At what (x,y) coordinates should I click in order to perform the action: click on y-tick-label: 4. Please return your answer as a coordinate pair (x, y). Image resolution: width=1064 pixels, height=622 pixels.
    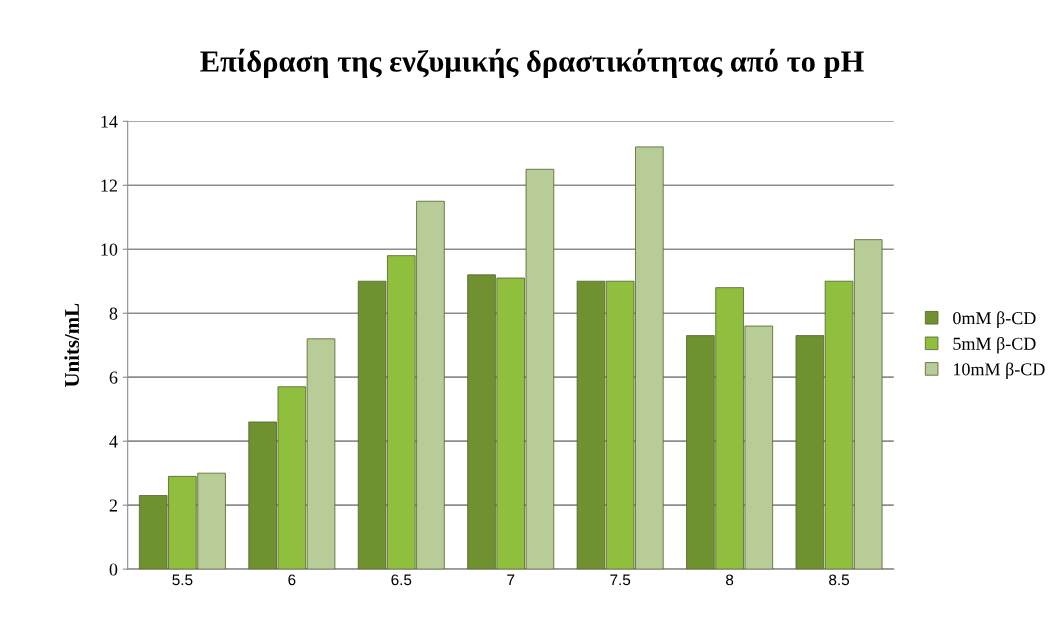
    Looking at the image, I should click on (113, 441).